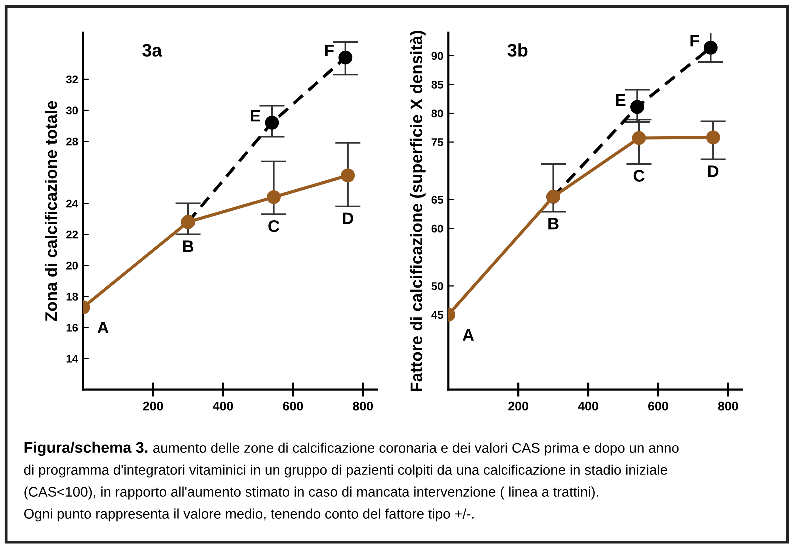 The image size is (794, 549). What do you see at coordinates (518, 50) in the screenshot?
I see `chart-title: 3b` at bounding box center [518, 50].